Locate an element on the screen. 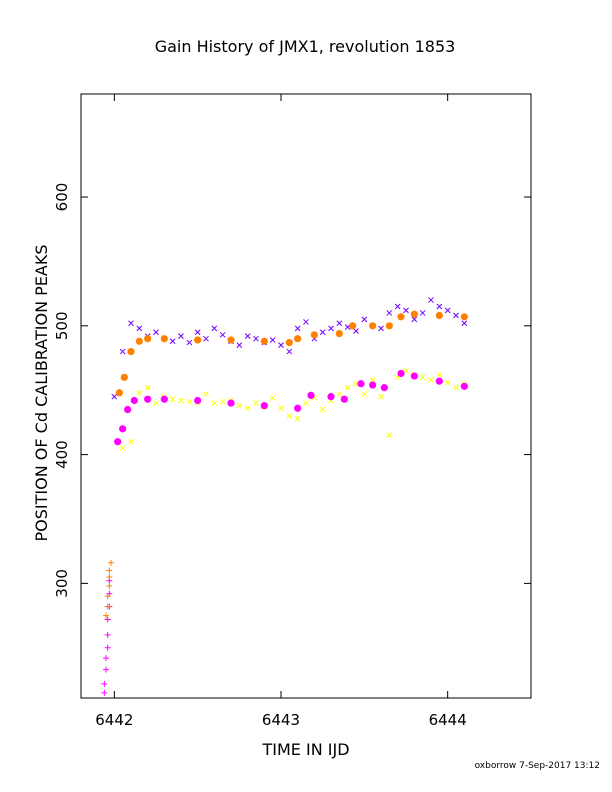 The width and height of the screenshot is (612, 792). x-axis-label: TIME IN IJD is located at coordinates (305, 749).